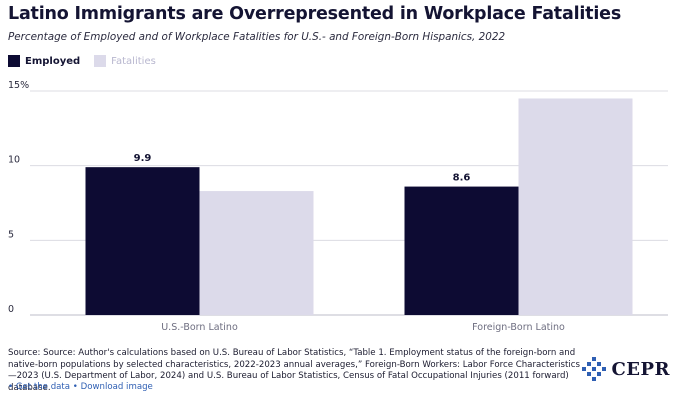  I want to click on category-label: Foreign-Born Latino, so click(518, 327).